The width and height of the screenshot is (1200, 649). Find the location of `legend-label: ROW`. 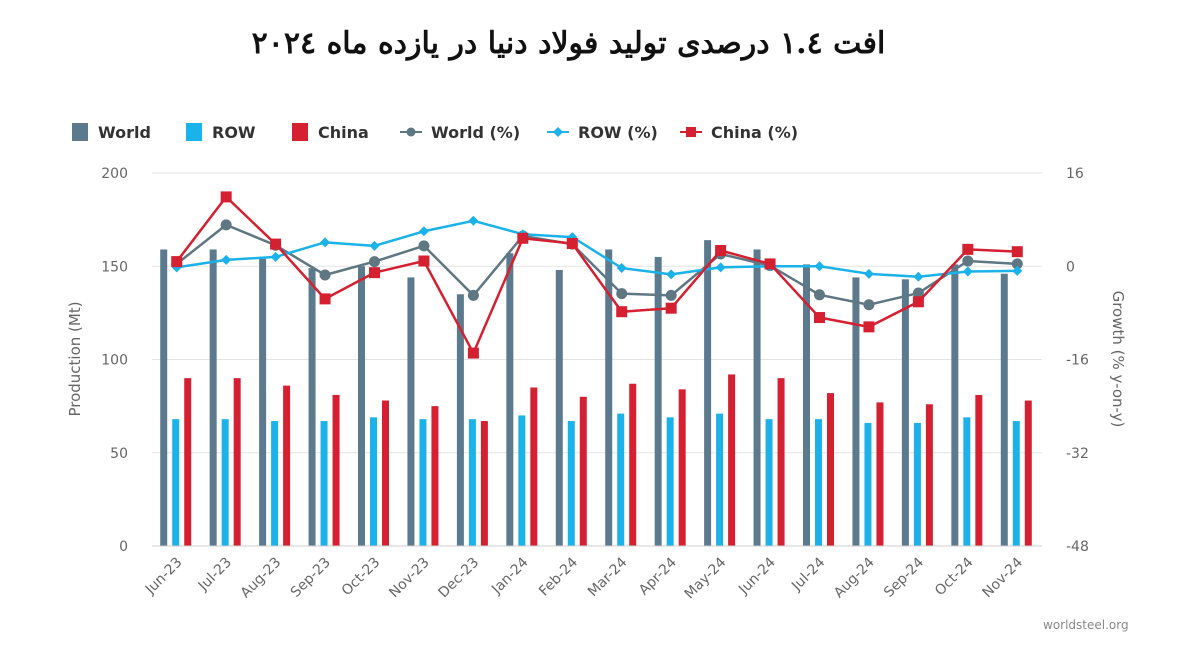

legend-label: ROW is located at coordinates (234, 132).